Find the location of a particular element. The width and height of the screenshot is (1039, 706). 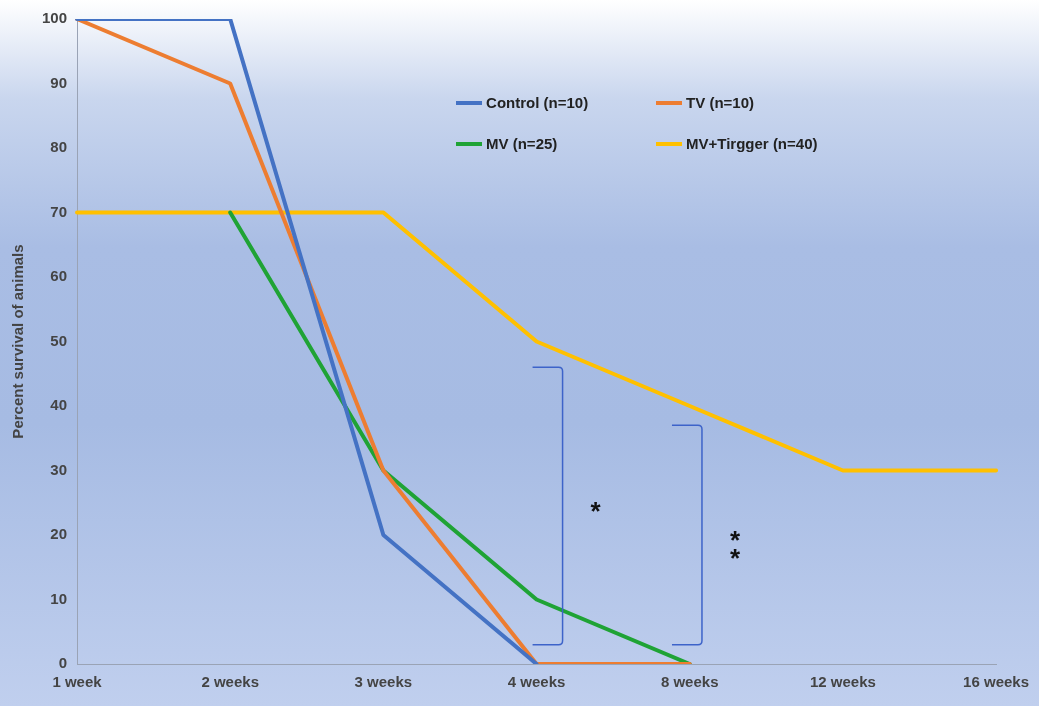

y-tick-label: 50 is located at coordinates (59, 340).